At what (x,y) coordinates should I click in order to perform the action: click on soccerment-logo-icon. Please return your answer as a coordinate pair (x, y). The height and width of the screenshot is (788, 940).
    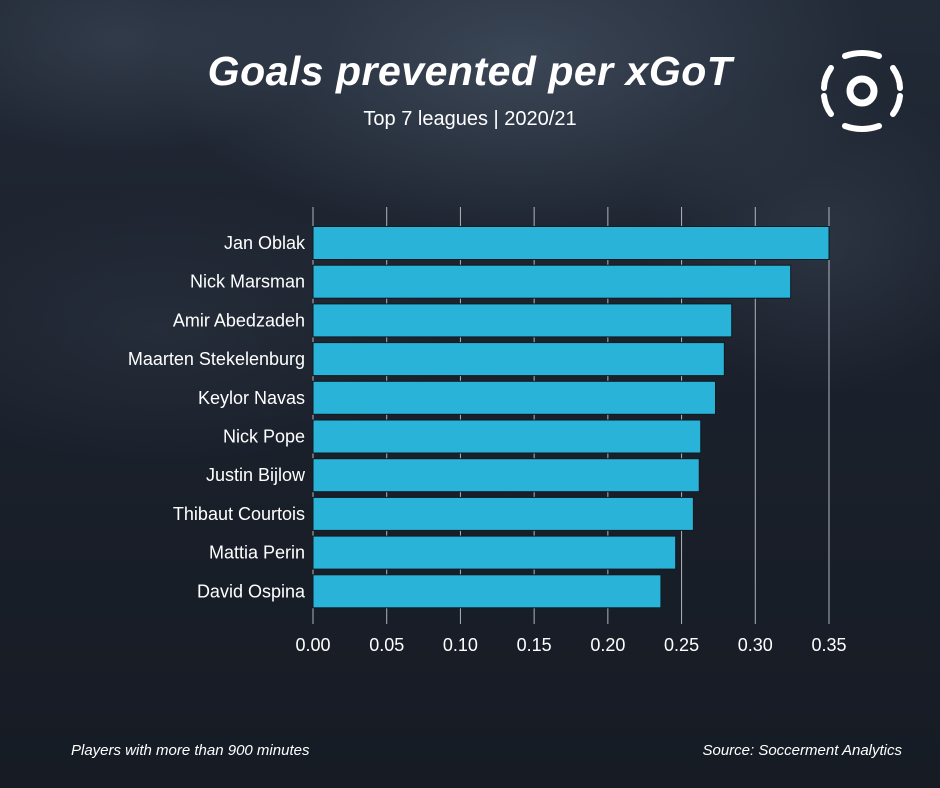
    Looking at the image, I should click on (862, 91).